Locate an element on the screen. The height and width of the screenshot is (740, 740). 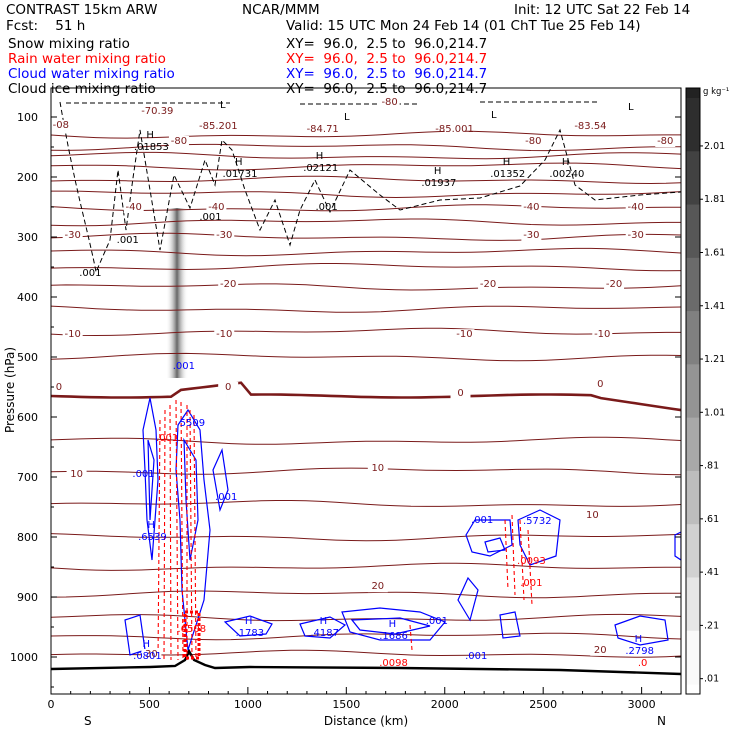
y-axis-label: Pressure (hPa) is located at coordinates (10, 390).